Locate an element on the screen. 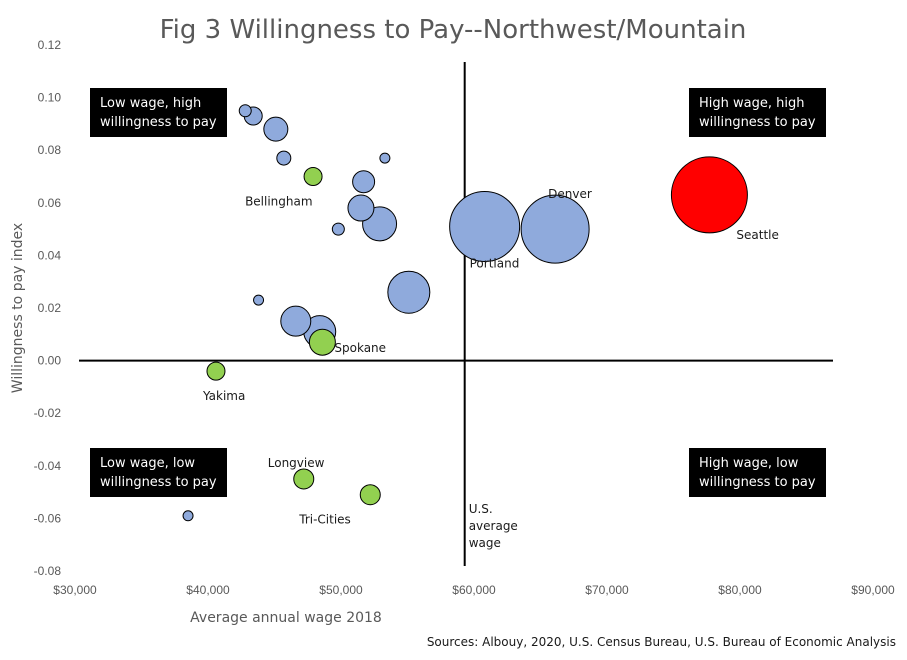 This screenshot has height=660, width=907. bubble-yakima is located at coordinates (216, 371).